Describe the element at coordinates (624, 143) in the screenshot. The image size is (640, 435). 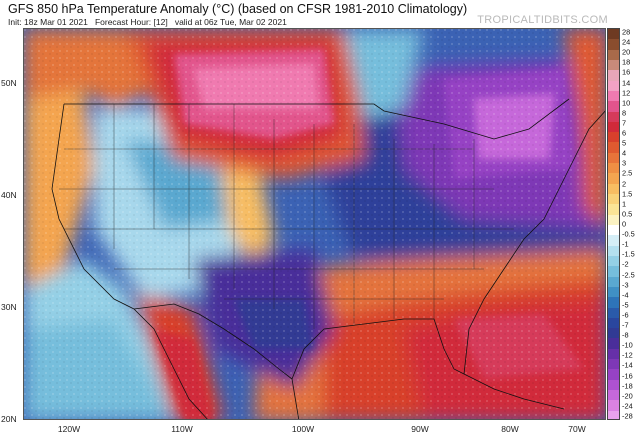
I see `colorbar-label: 5` at that location.